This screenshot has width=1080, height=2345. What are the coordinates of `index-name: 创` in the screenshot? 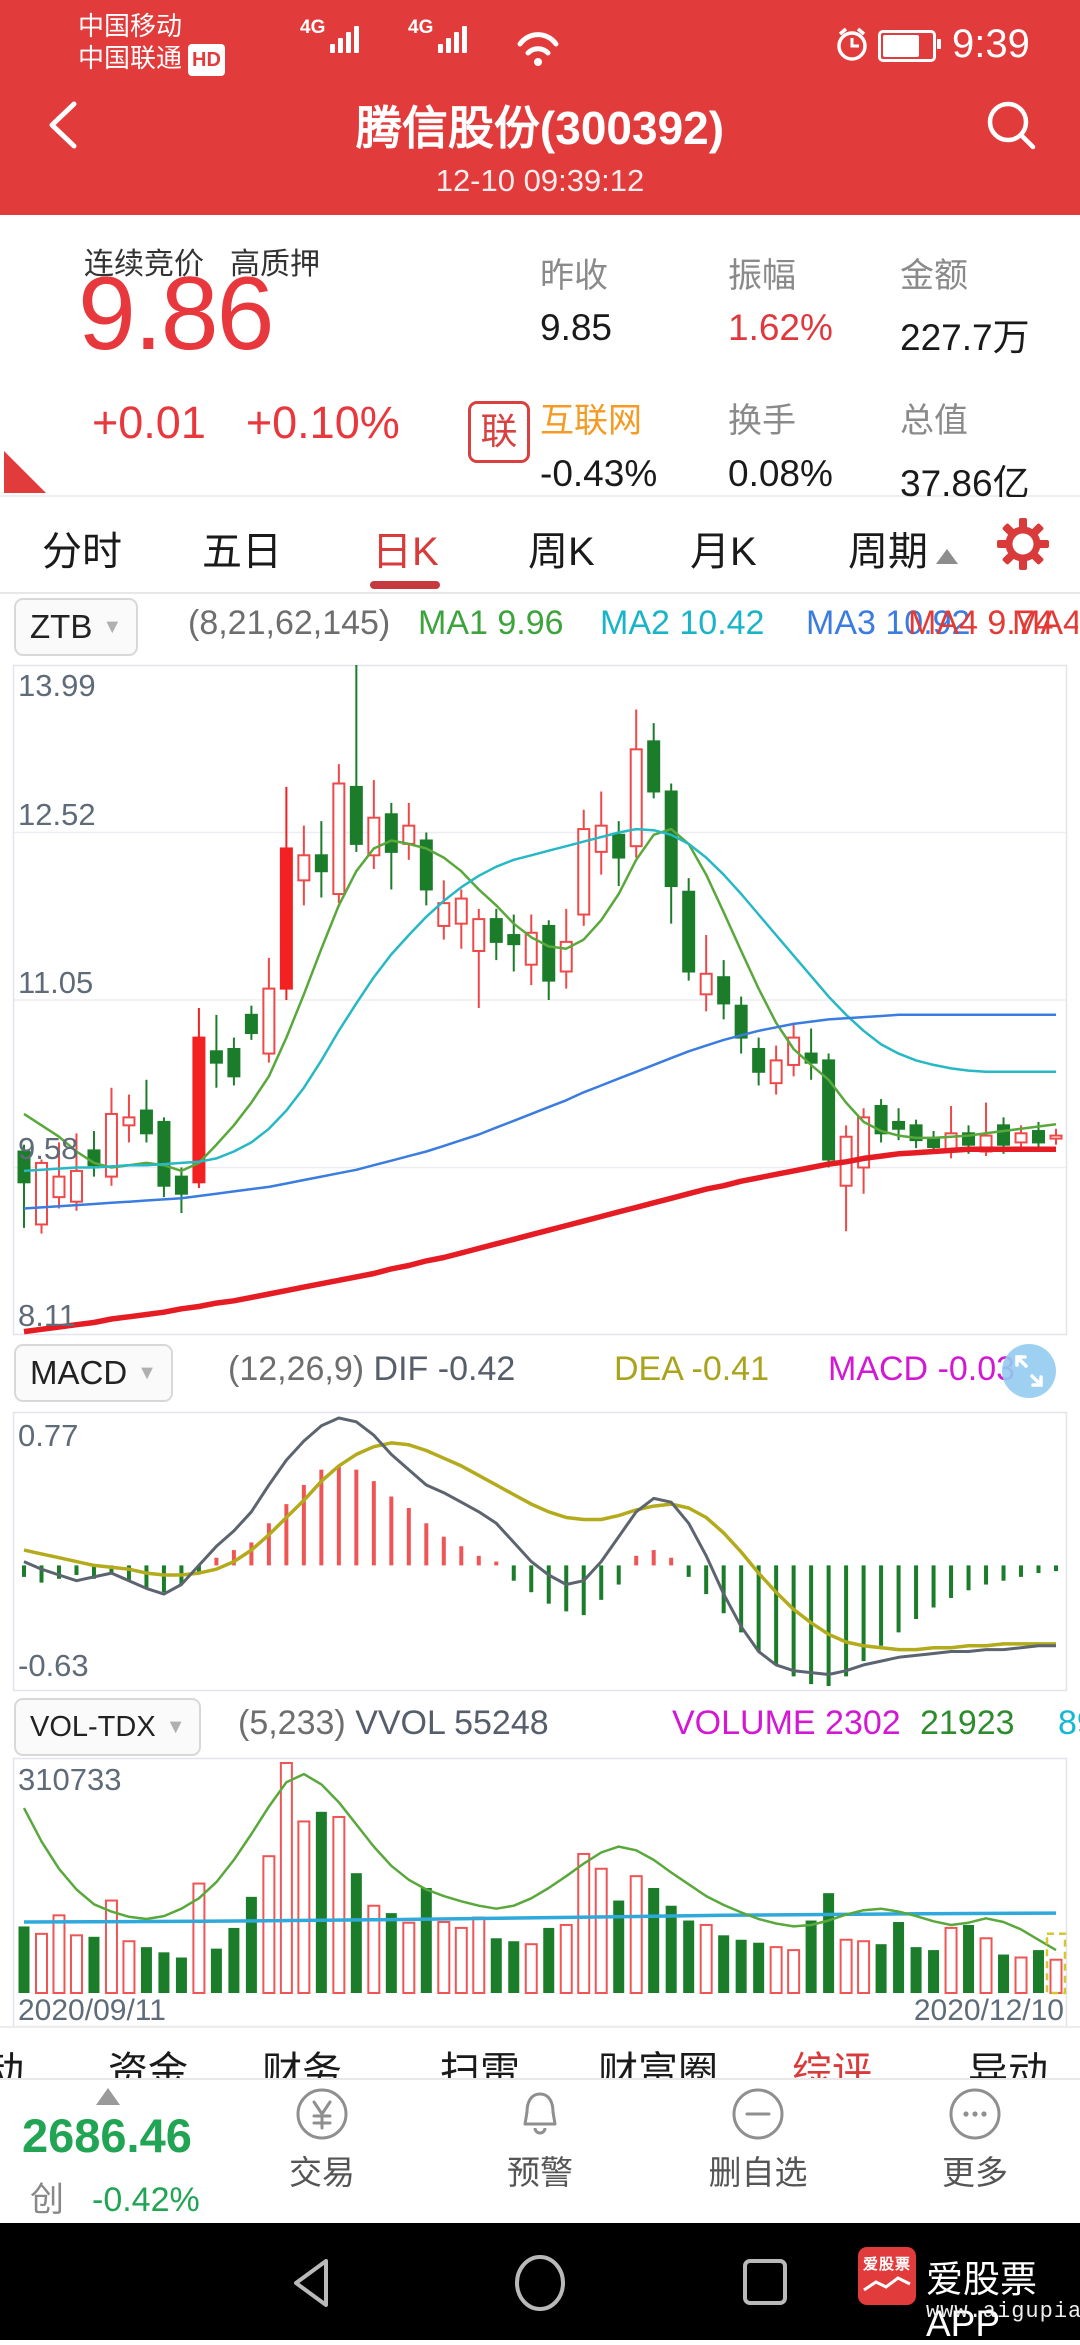 It's located at (47, 2200).